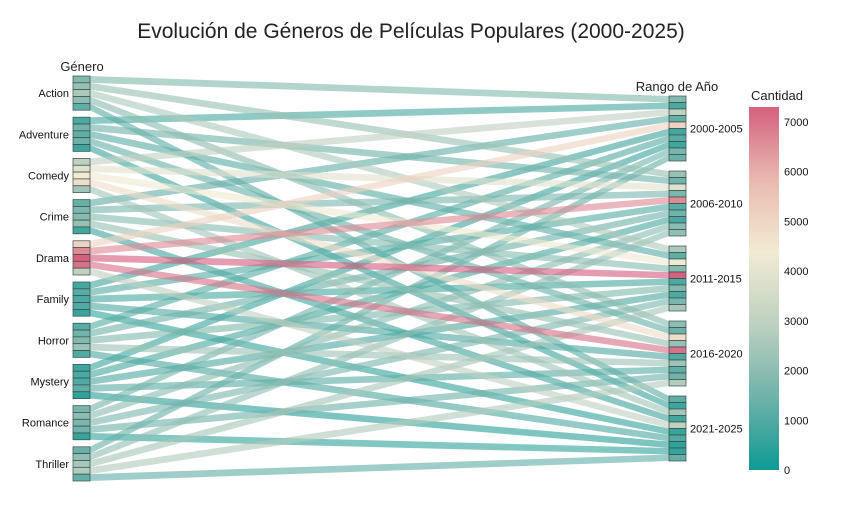  I want to click on segment-2021-2025-romance, so click(677, 451).